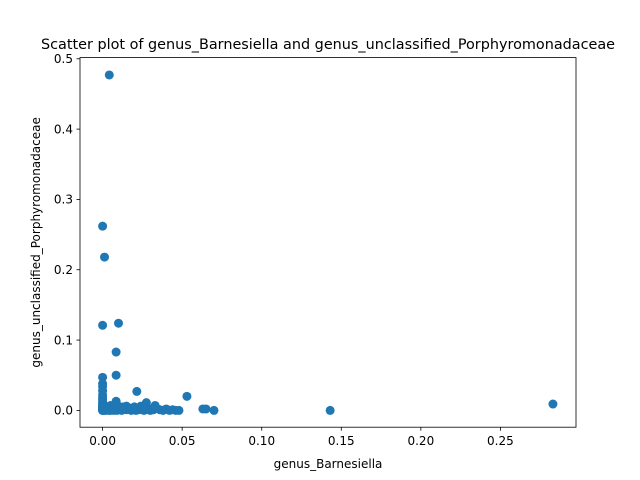 This screenshot has width=640, height=480. Describe the element at coordinates (63, 411) in the screenshot. I see `y-tick-label: 0.0` at that location.